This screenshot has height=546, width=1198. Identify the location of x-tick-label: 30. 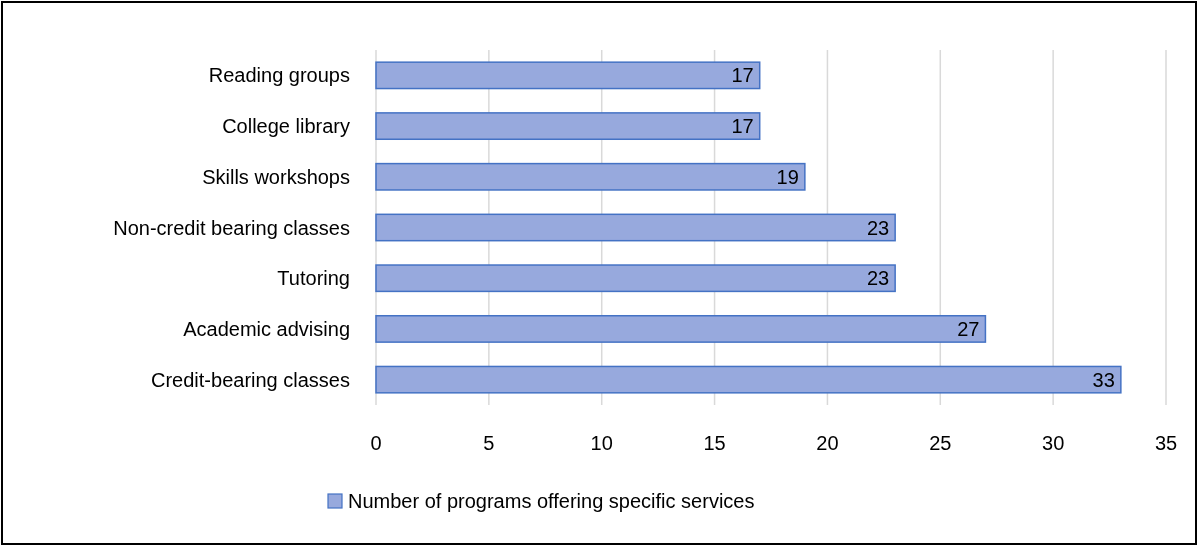
(1053, 443).